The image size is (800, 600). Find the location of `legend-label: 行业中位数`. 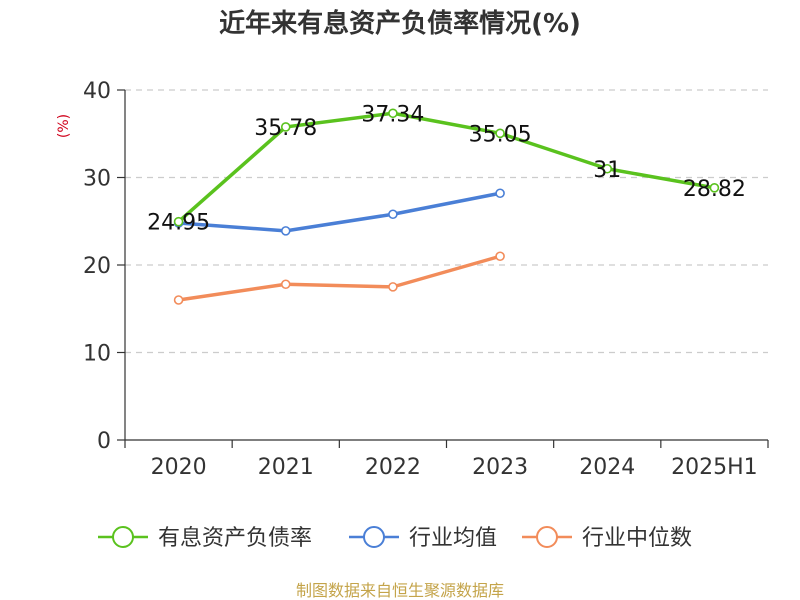

legend-label: 行业中位数 is located at coordinates (637, 538).